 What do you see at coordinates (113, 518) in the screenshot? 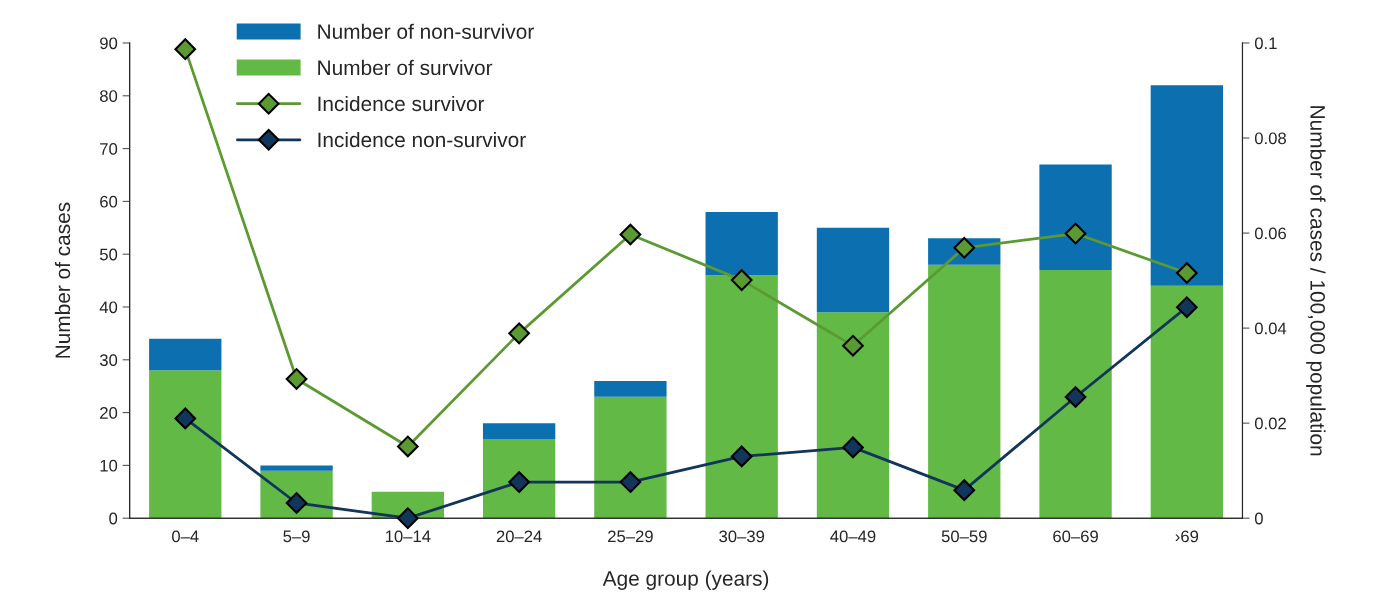
I see `y-tick-label: 0` at bounding box center [113, 518].